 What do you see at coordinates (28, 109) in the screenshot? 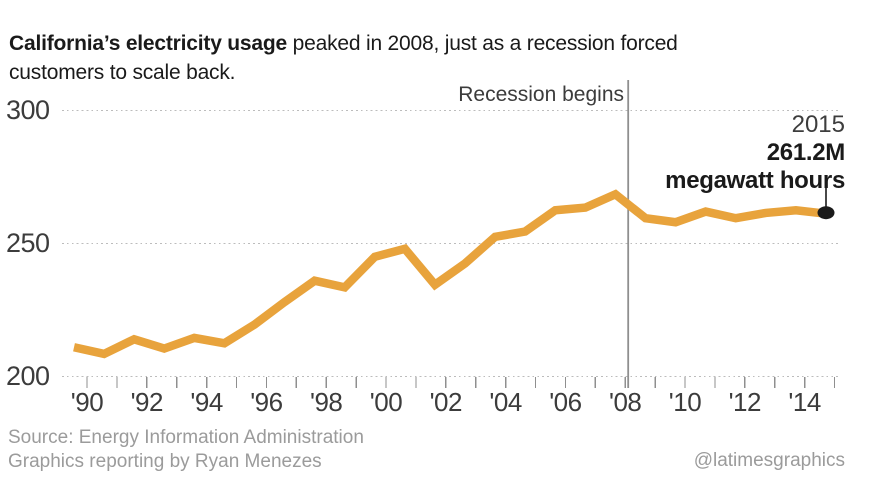
I see `y-axis-label-300: 300` at bounding box center [28, 109].